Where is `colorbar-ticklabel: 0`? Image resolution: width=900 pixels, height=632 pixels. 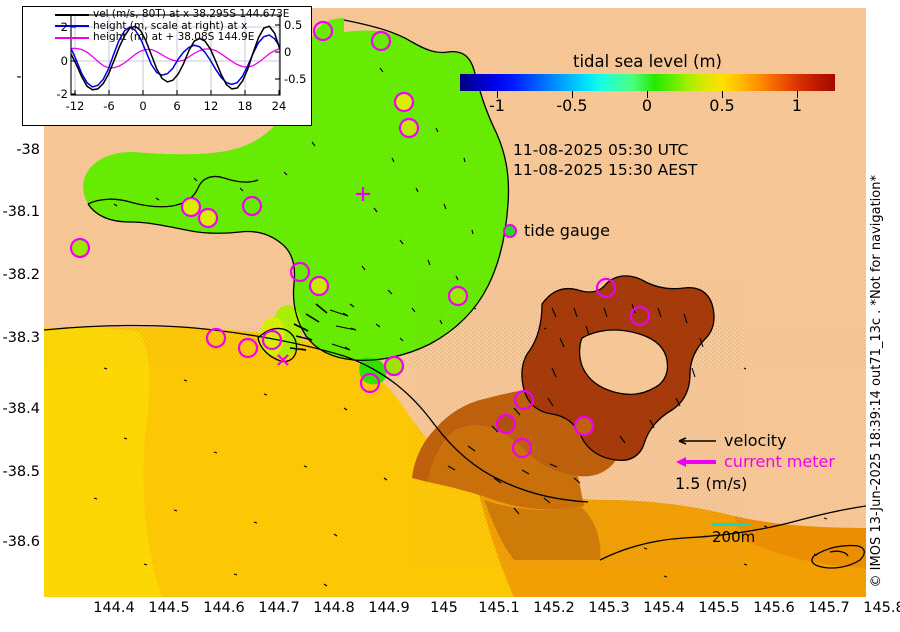 colorbar-ticklabel: 0 is located at coordinates (647, 105).